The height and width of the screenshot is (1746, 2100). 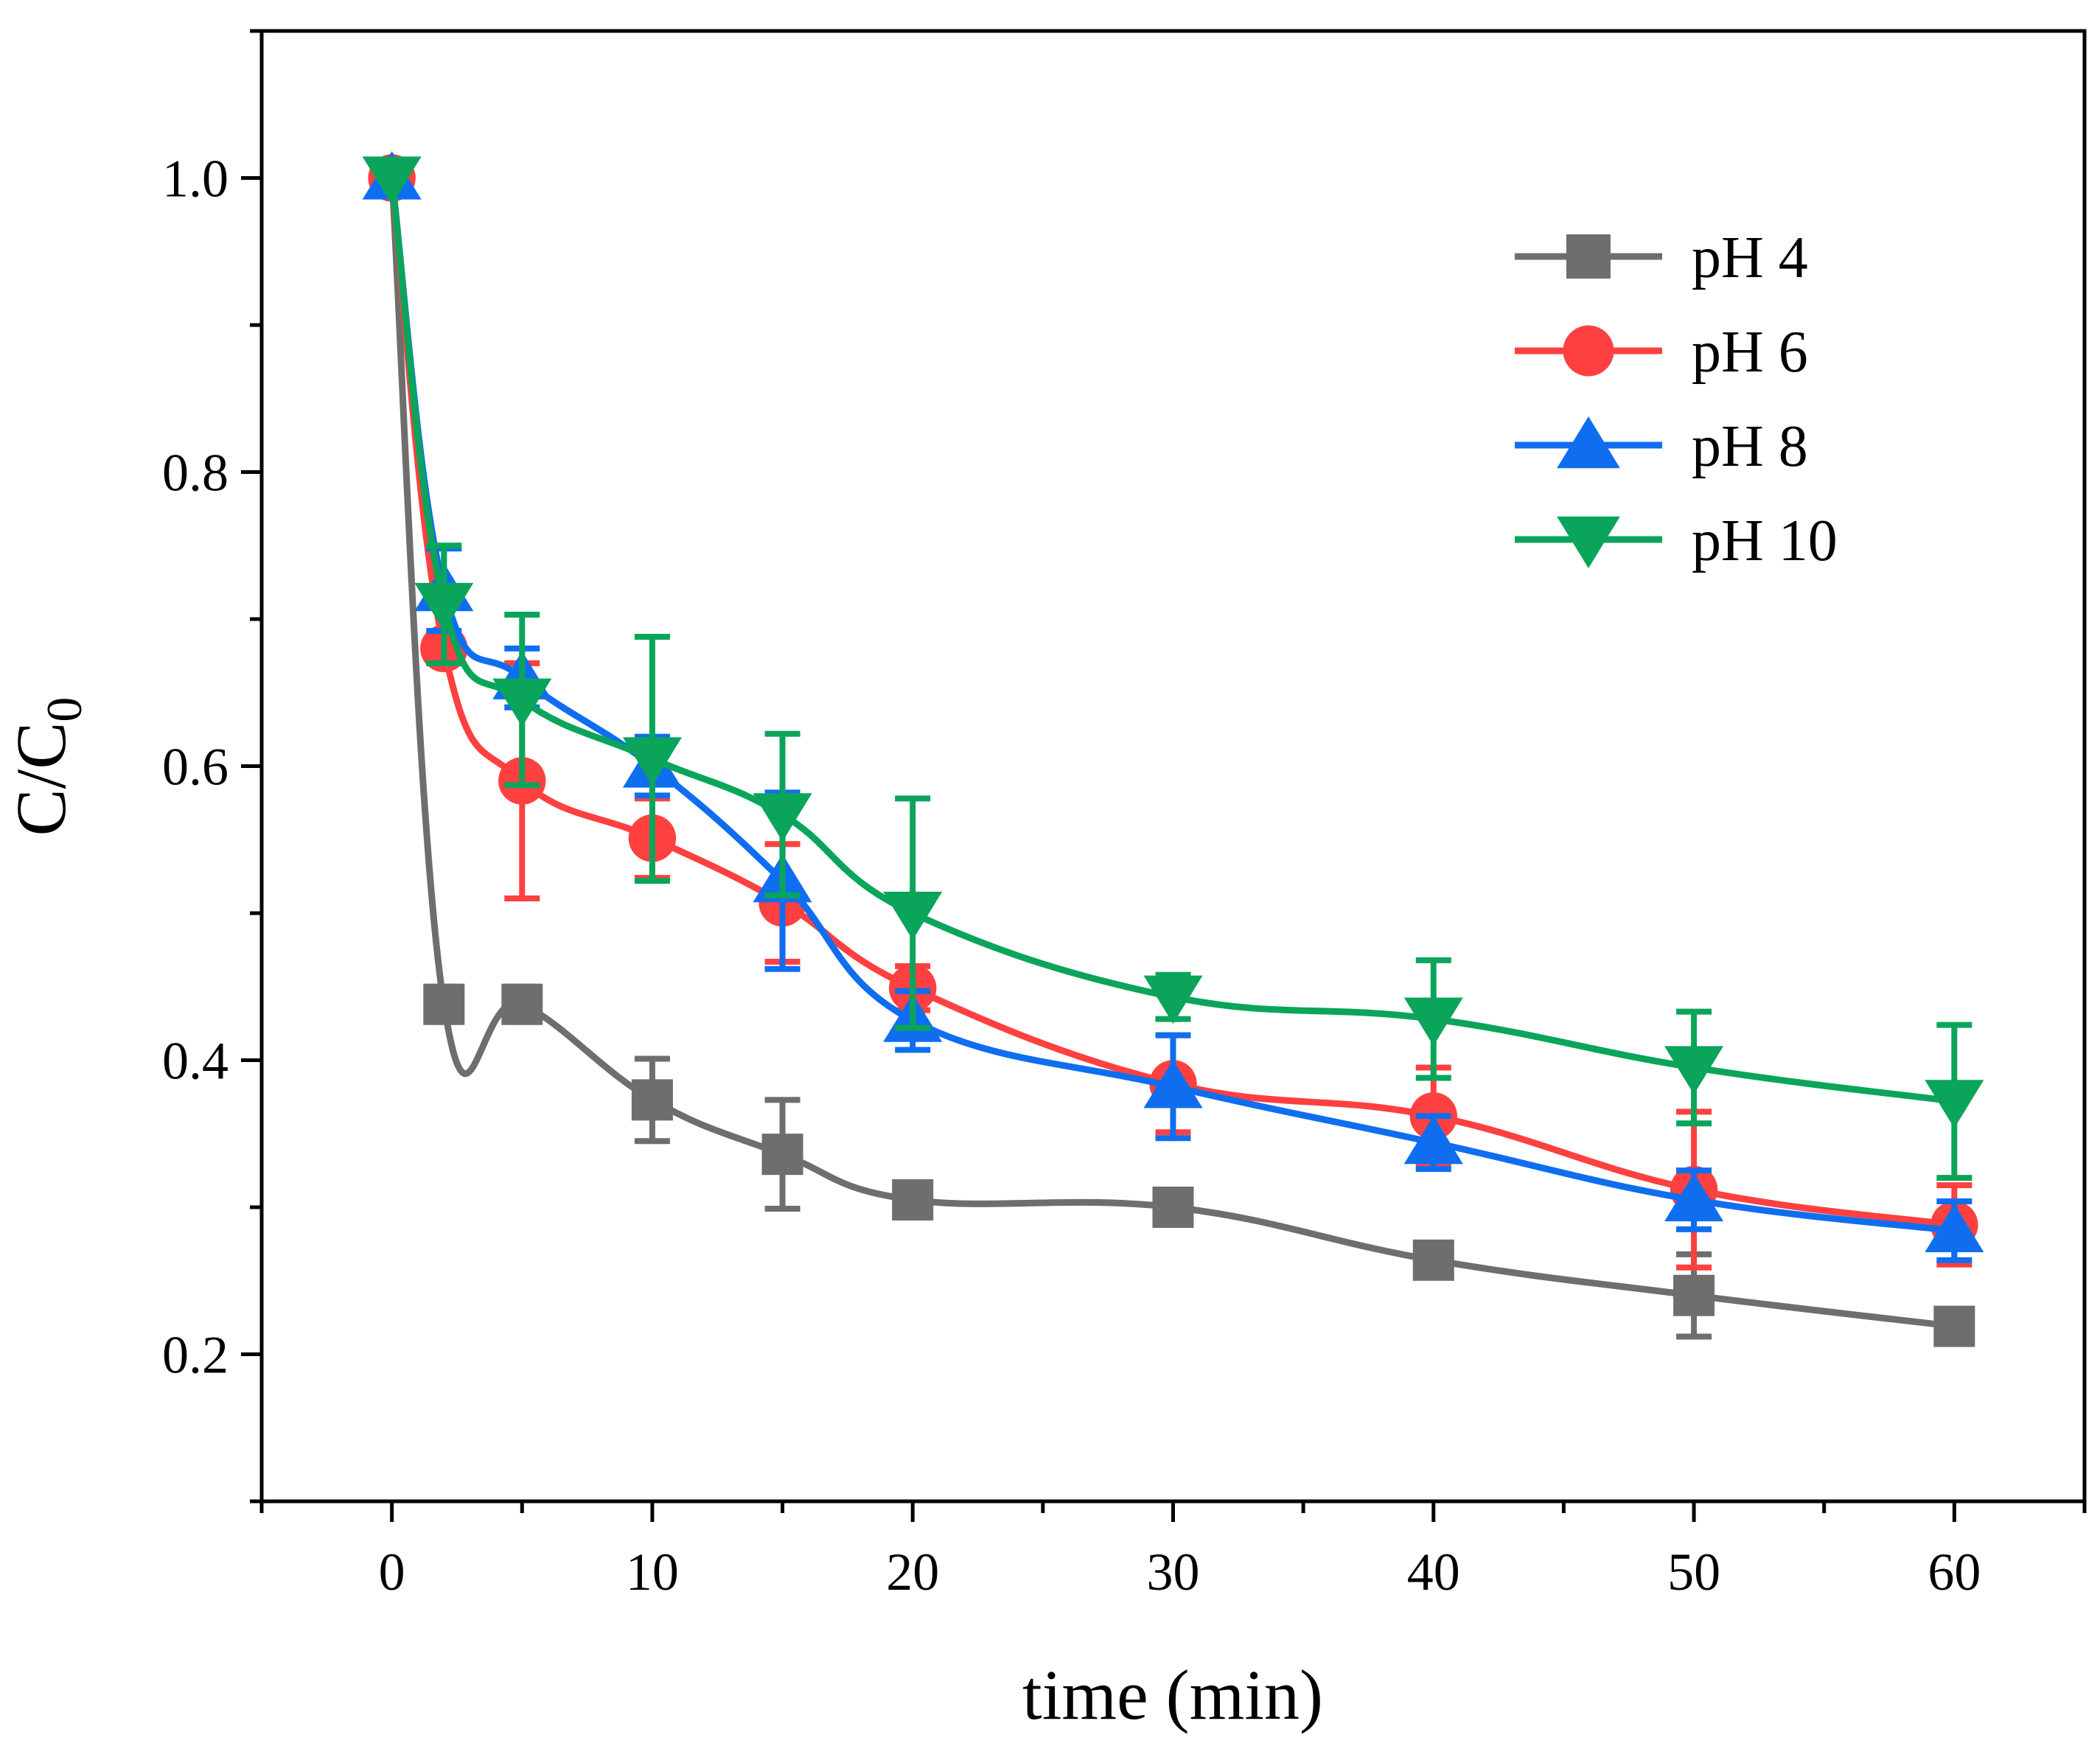 I want to click on legend-label: pH 6, so click(x=1750, y=352).